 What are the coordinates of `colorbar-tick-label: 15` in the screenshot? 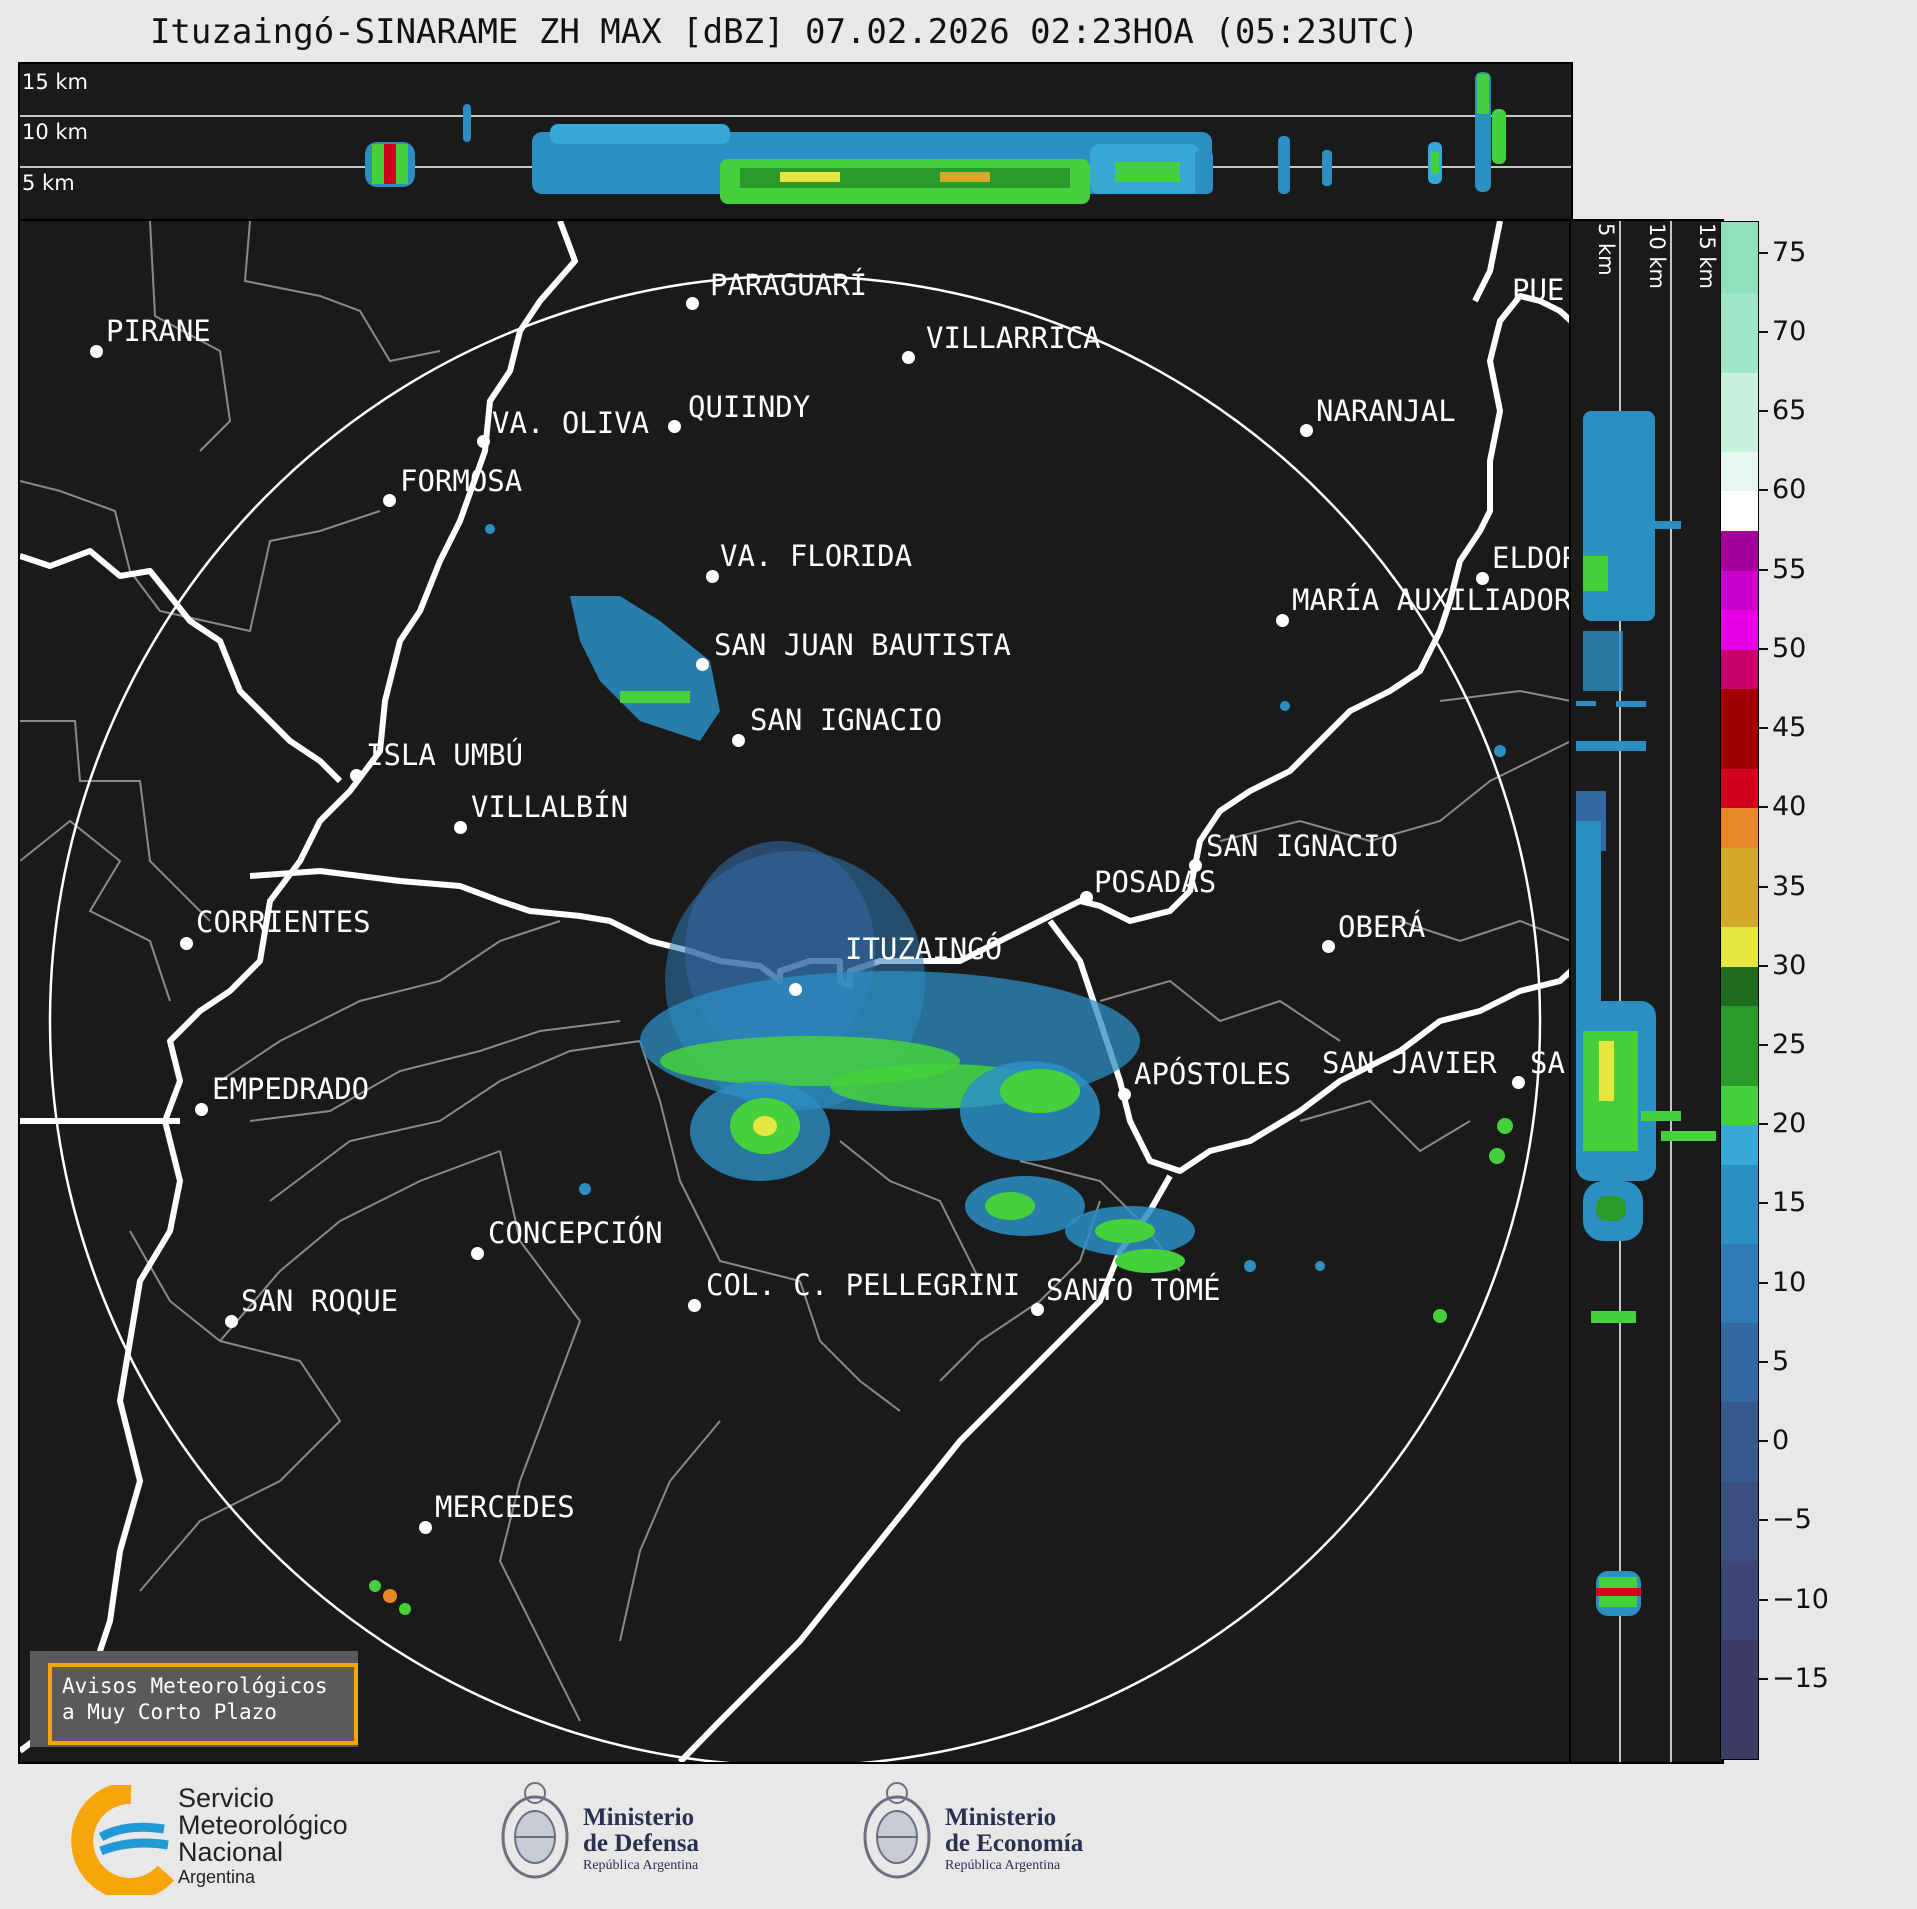 It's located at (1789, 1203).